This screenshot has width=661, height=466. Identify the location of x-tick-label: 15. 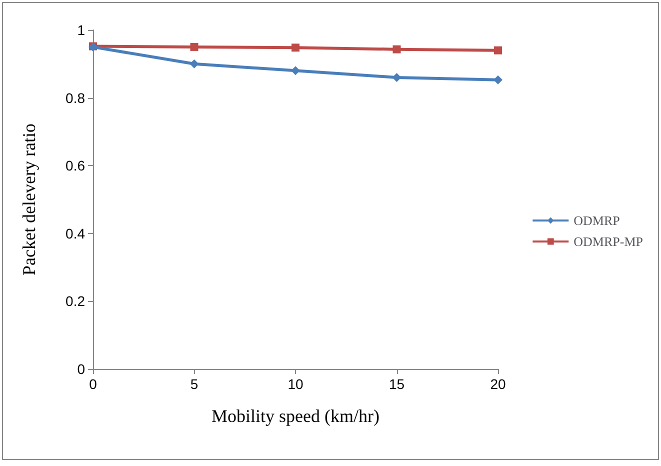
(396, 384).